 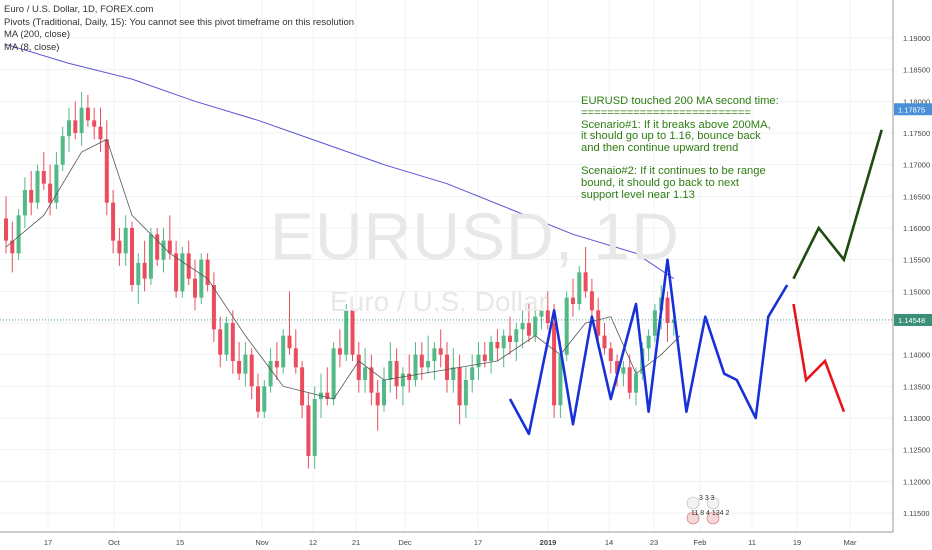 I want to click on y-tick-label: 1.15500, so click(x=916, y=260).